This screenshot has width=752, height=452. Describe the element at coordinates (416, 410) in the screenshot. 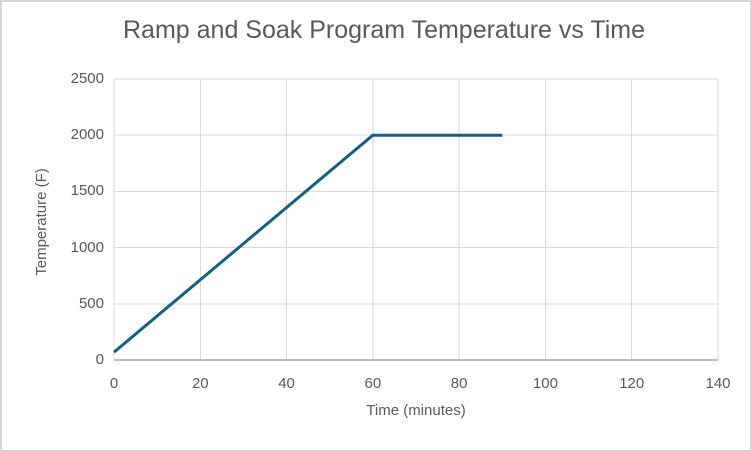

I see `x-axis-title: Time (minutes)` at that location.